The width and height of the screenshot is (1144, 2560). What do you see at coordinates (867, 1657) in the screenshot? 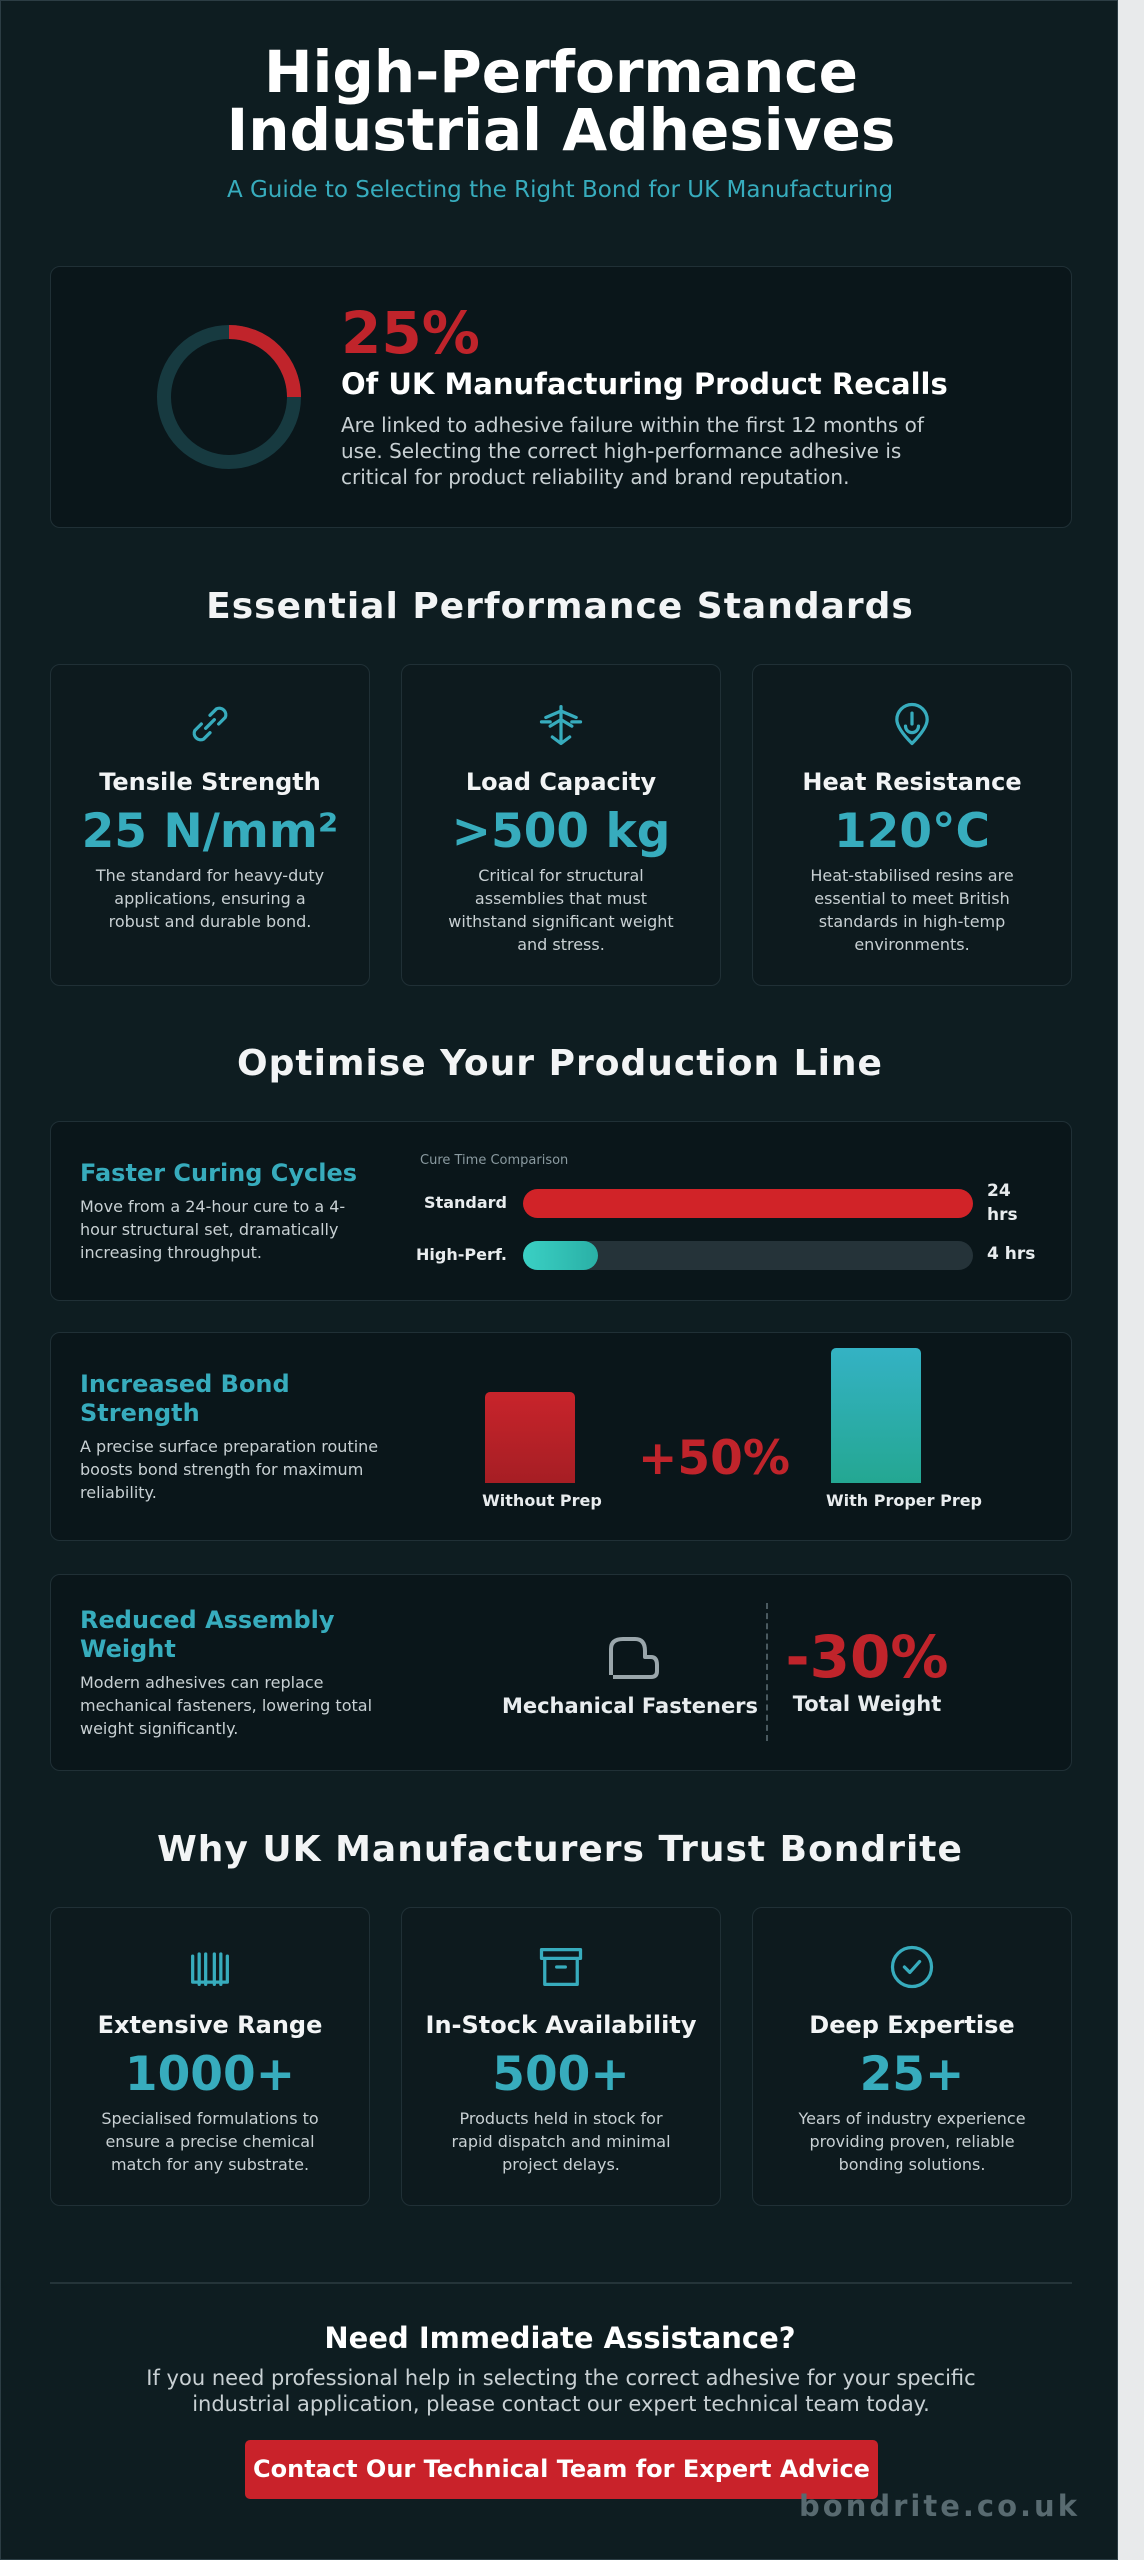
I see `change-value: -30%` at bounding box center [867, 1657].